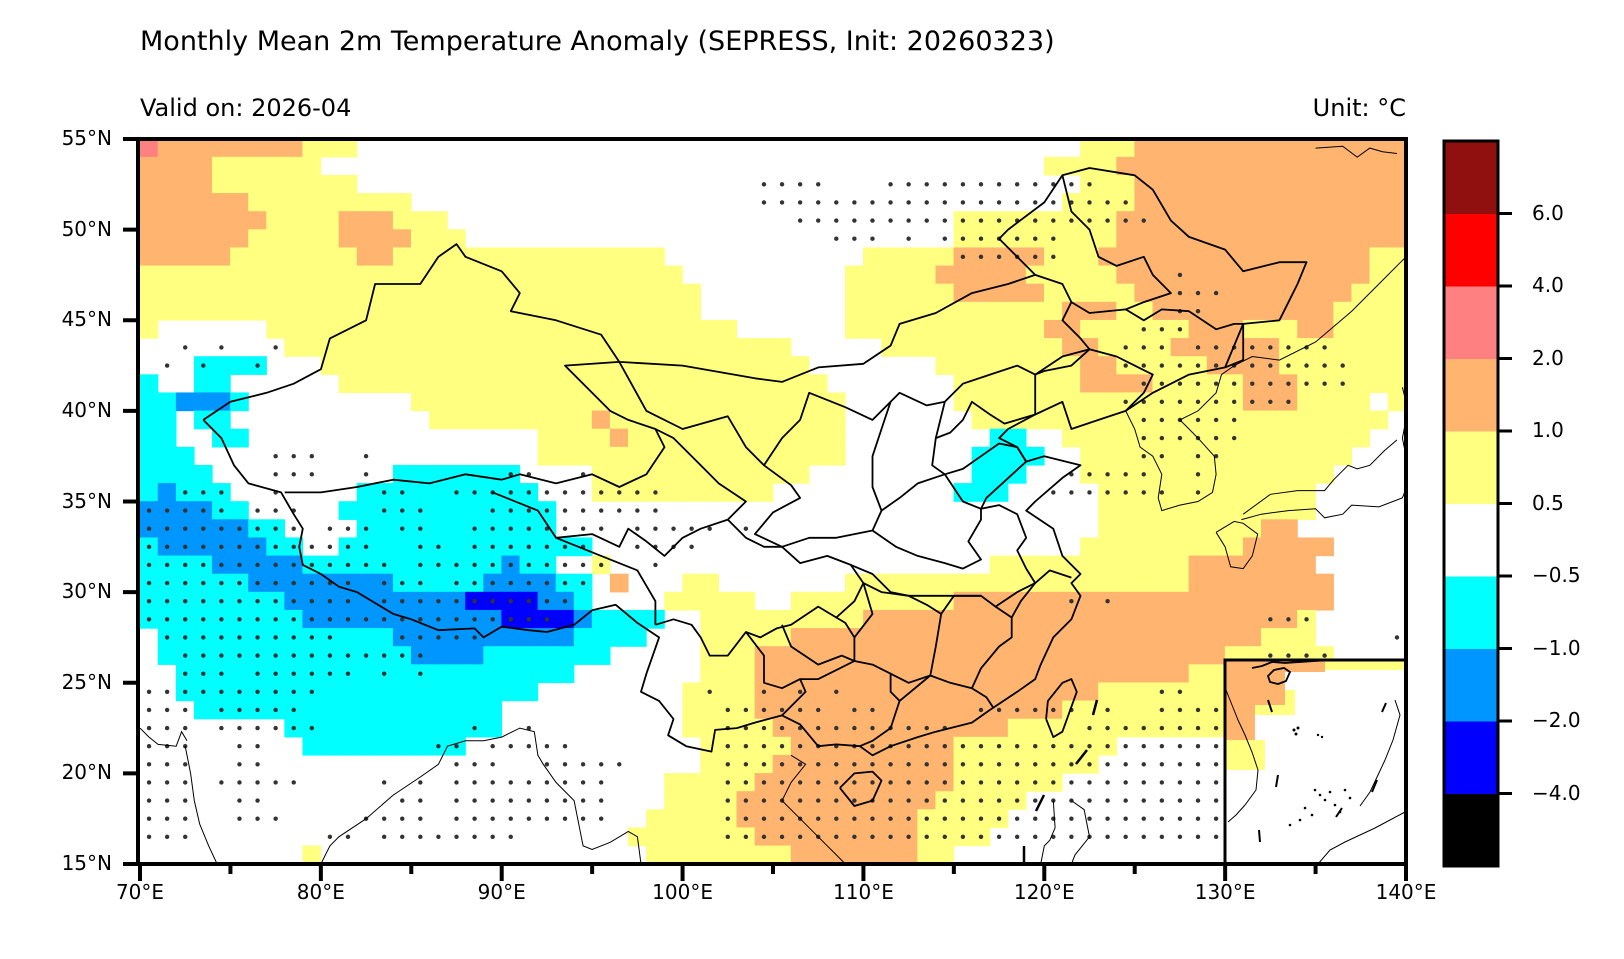 The width and height of the screenshot is (1624, 959). Describe the element at coordinates (782, 454) in the screenshot. I see `border-gansu` at that location.